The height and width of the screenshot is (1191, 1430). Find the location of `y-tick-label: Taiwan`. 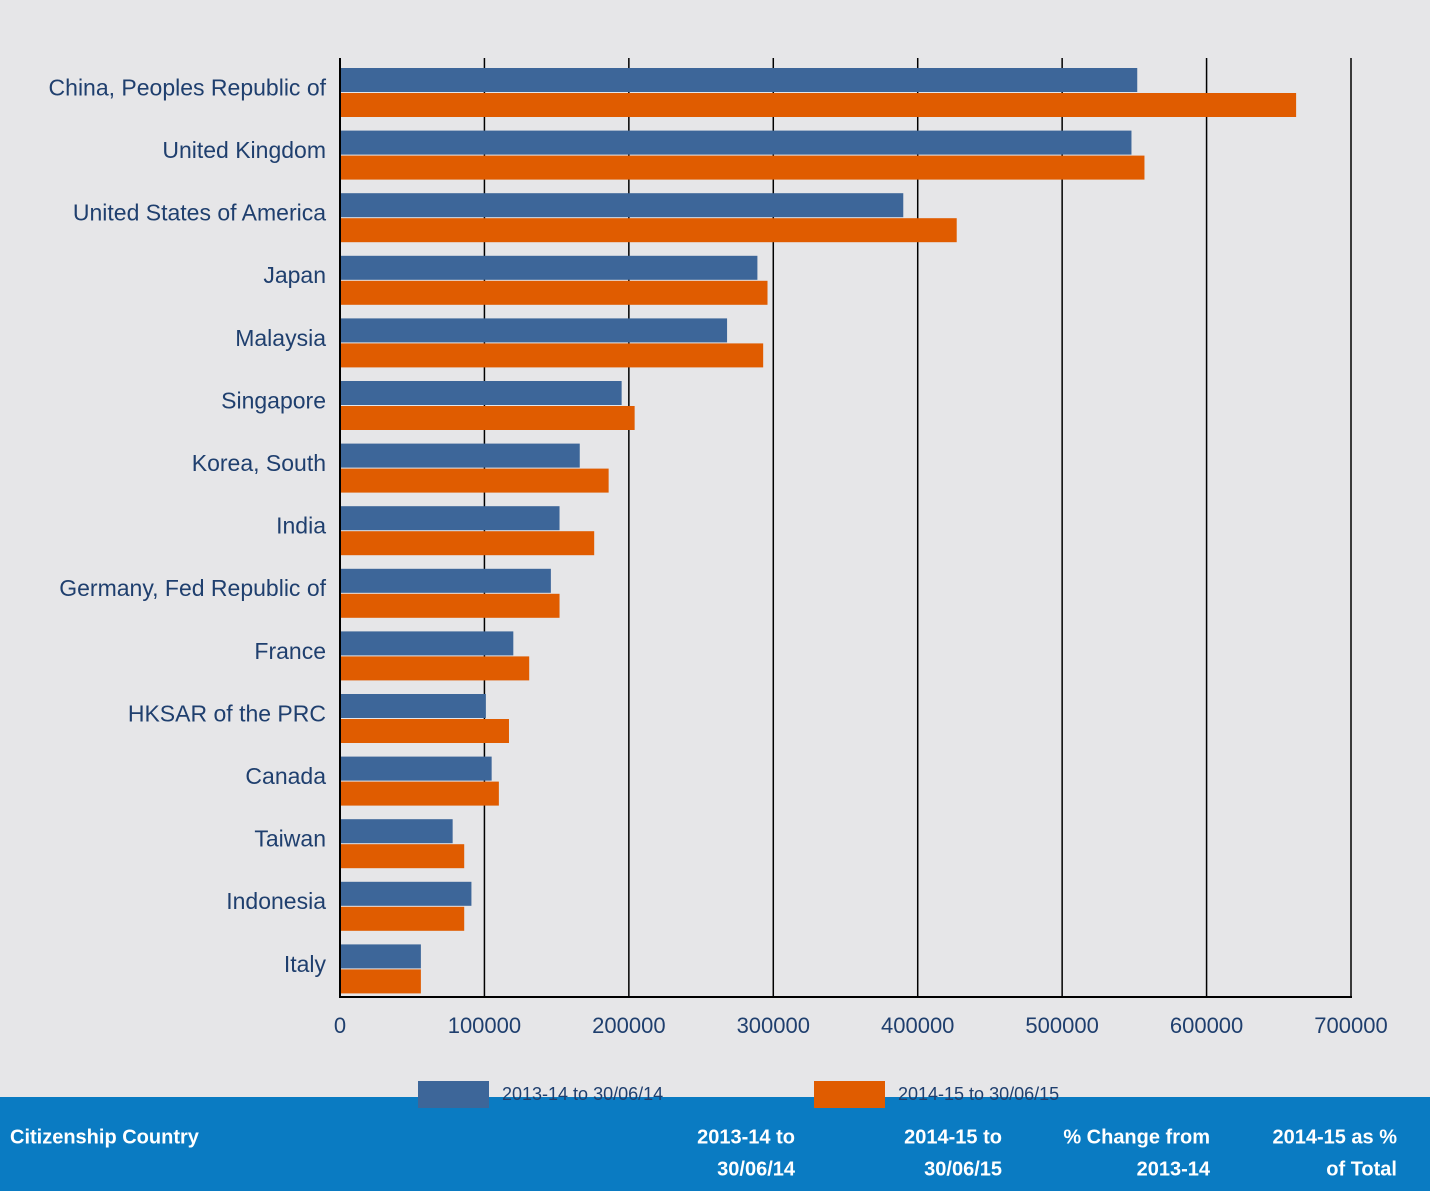

y-tick-label: Taiwan is located at coordinates (290, 839).